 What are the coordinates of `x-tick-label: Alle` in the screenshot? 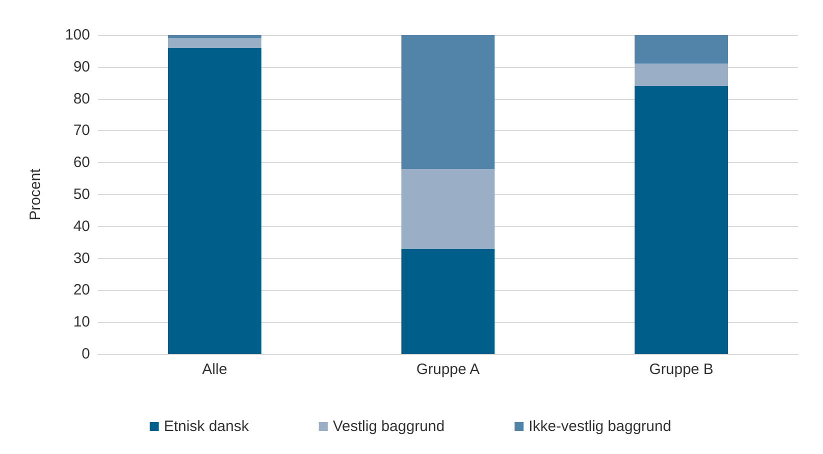 It's located at (215, 369).